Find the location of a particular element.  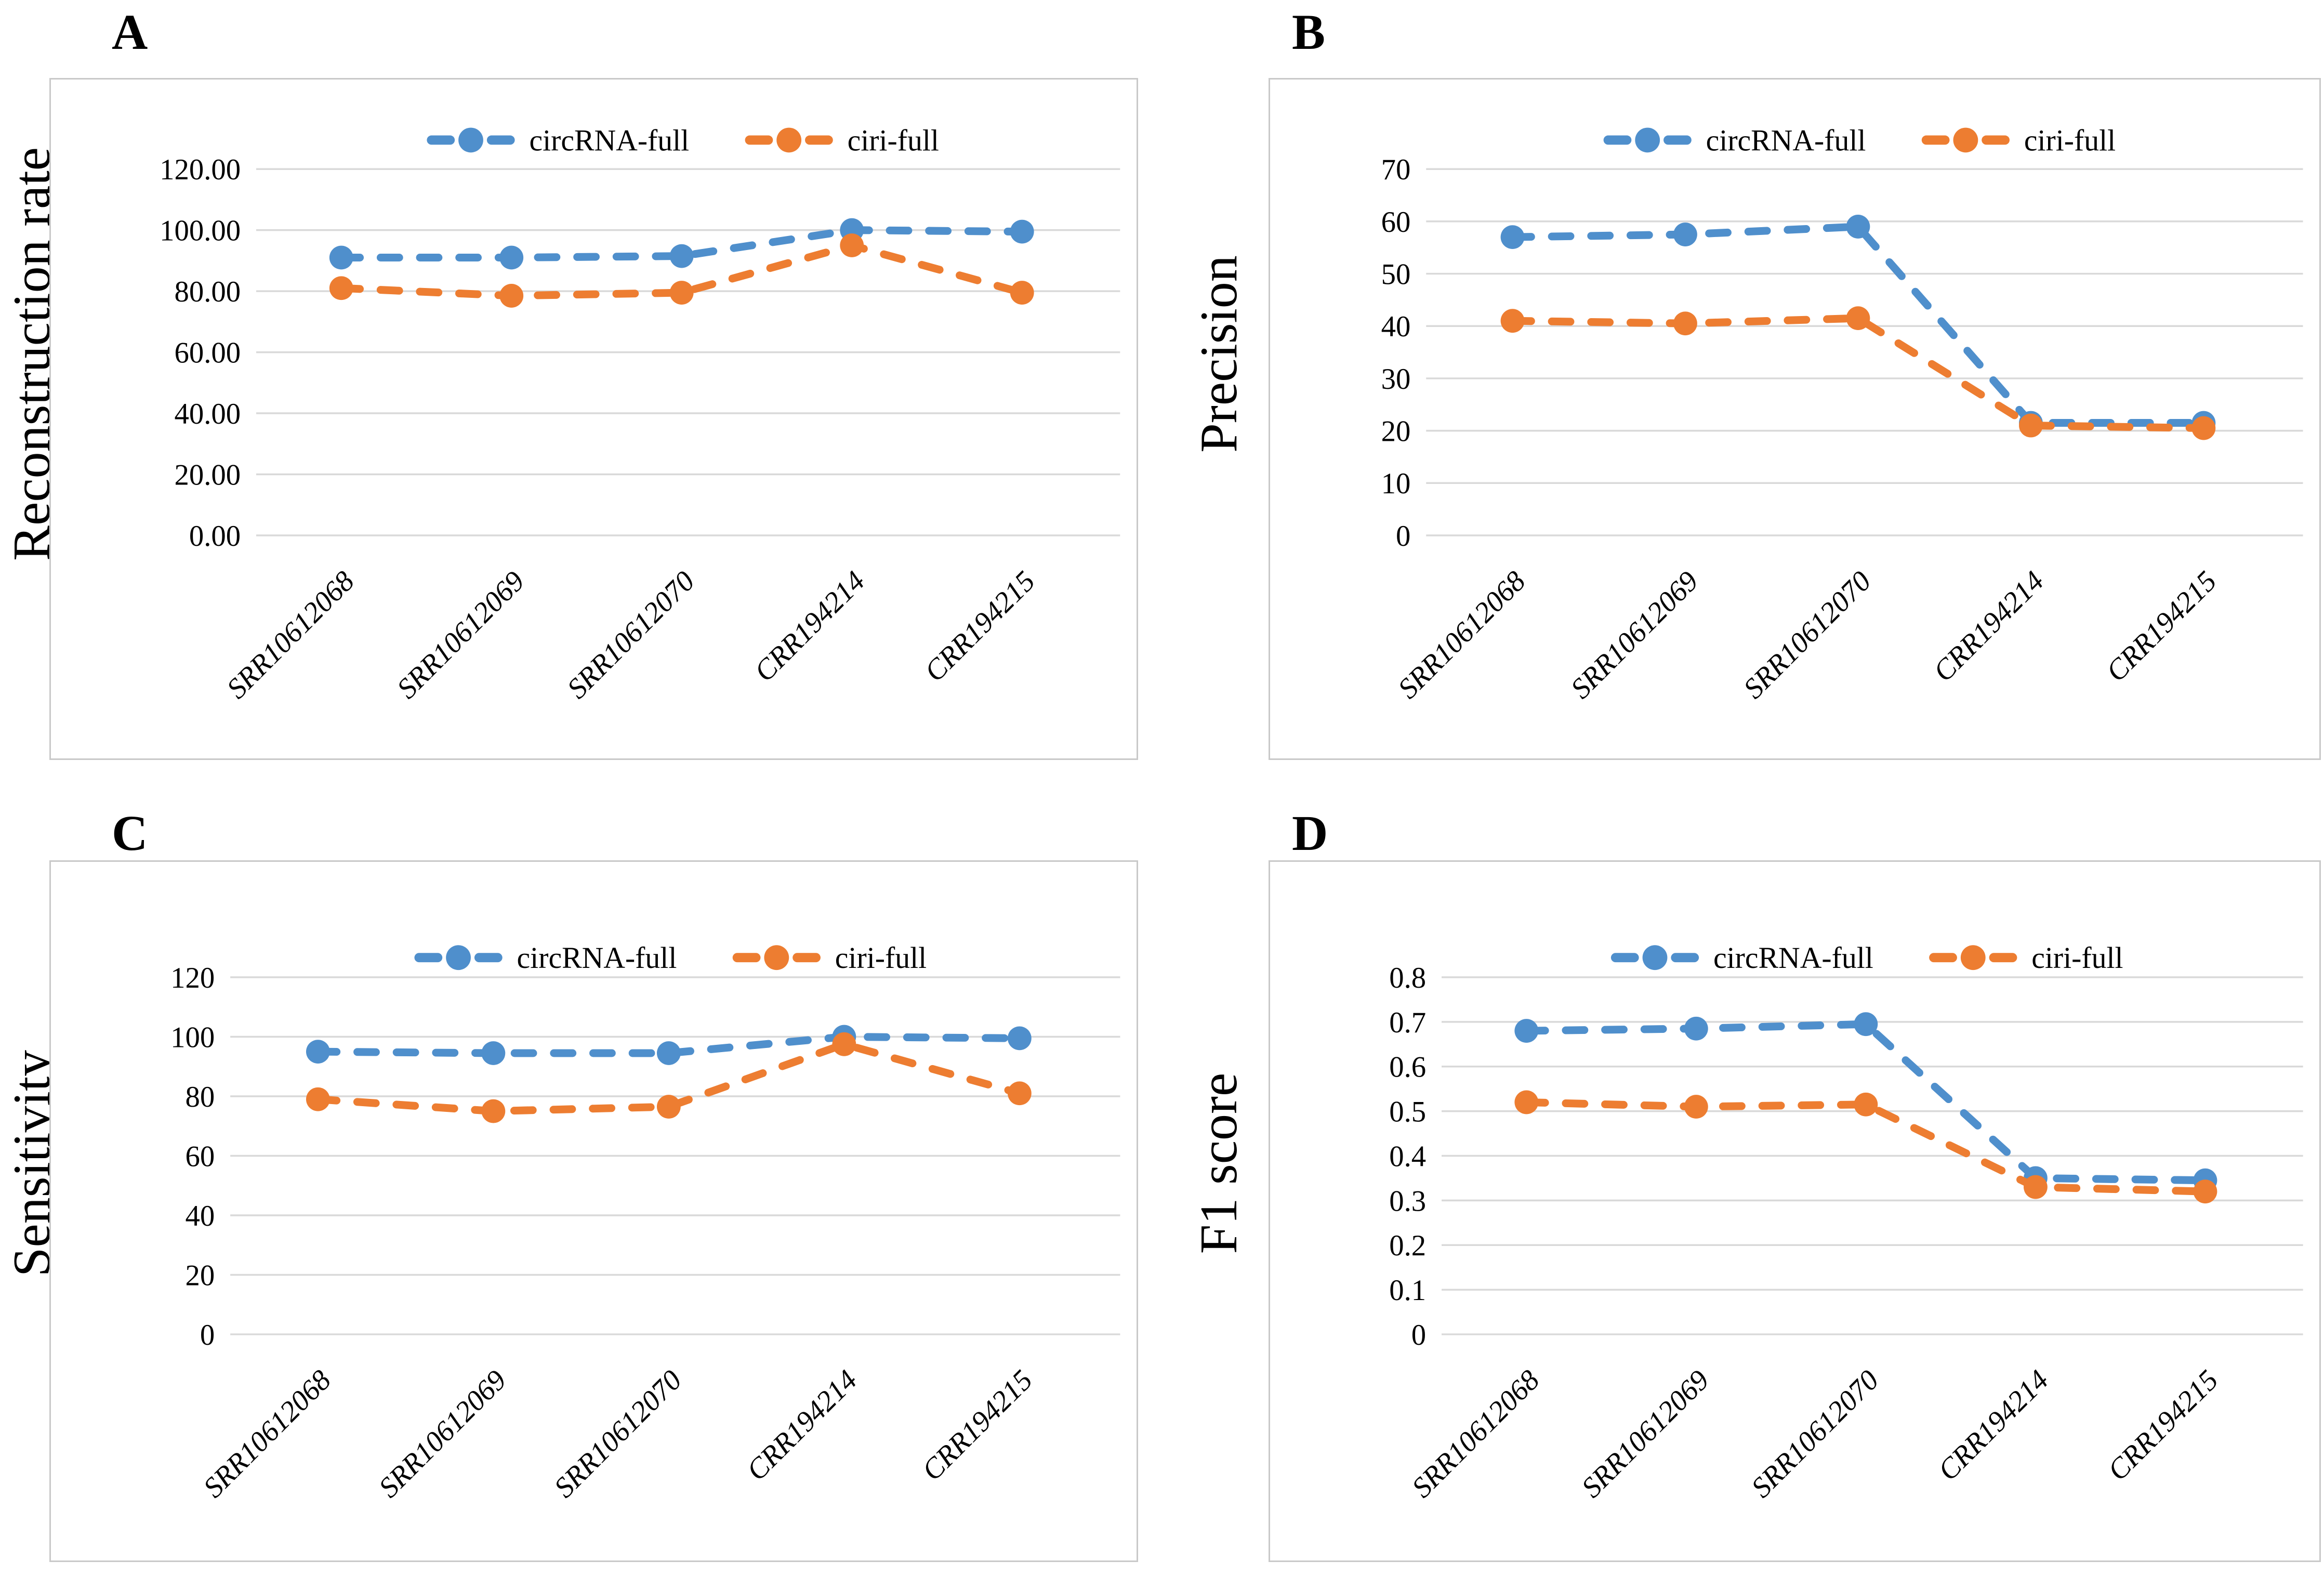

panel-letter-c: C is located at coordinates (130, 833).